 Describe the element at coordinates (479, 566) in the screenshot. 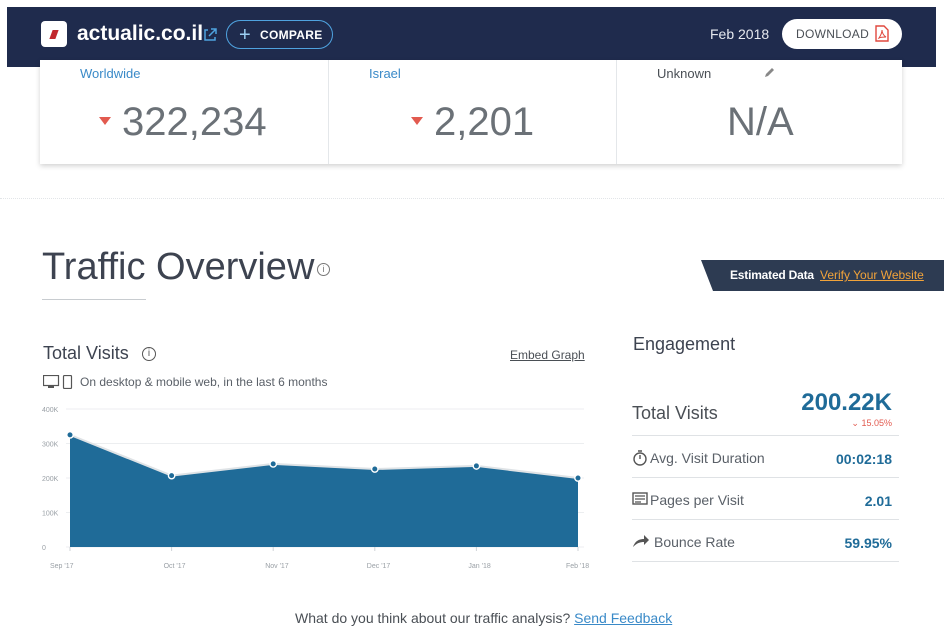

I see `x-tick-label: Jan '18` at that location.